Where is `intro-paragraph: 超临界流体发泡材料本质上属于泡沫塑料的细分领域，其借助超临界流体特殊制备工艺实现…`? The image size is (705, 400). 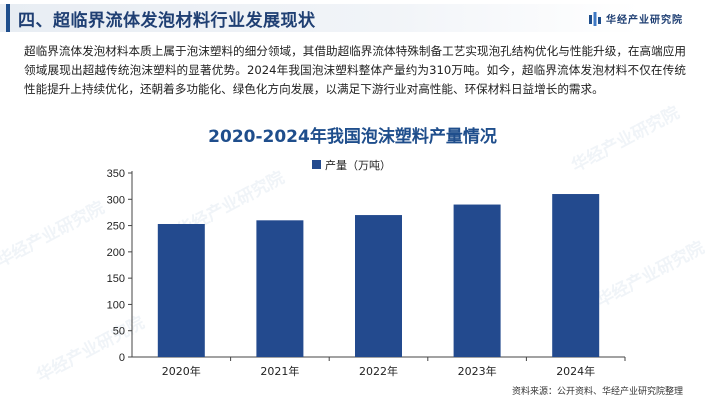 intro-paragraph: 超临界流体发泡材料本质上属于泡沫塑料的细分领域，其借助超临界流体特殊制备工艺实现… is located at coordinates (355, 70).